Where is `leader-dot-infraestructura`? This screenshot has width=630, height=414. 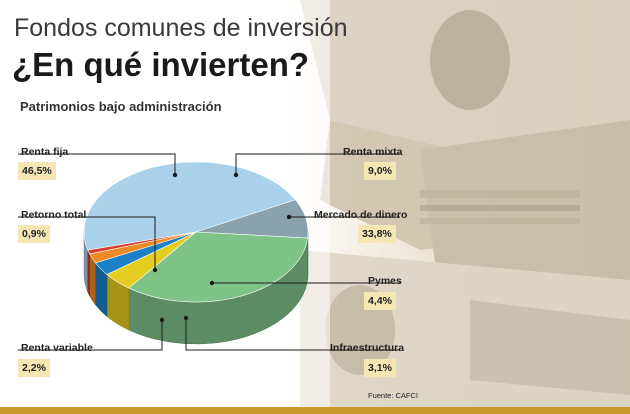
leader-dot-infraestructura is located at coordinates (186, 318).